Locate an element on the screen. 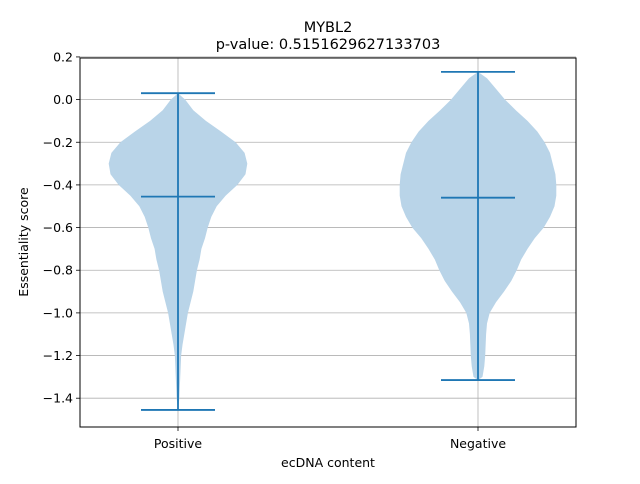 The width and height of the screenshot is (640, 484). x-axis-ticks: Positive Negative is located at coordinates (330, 439).